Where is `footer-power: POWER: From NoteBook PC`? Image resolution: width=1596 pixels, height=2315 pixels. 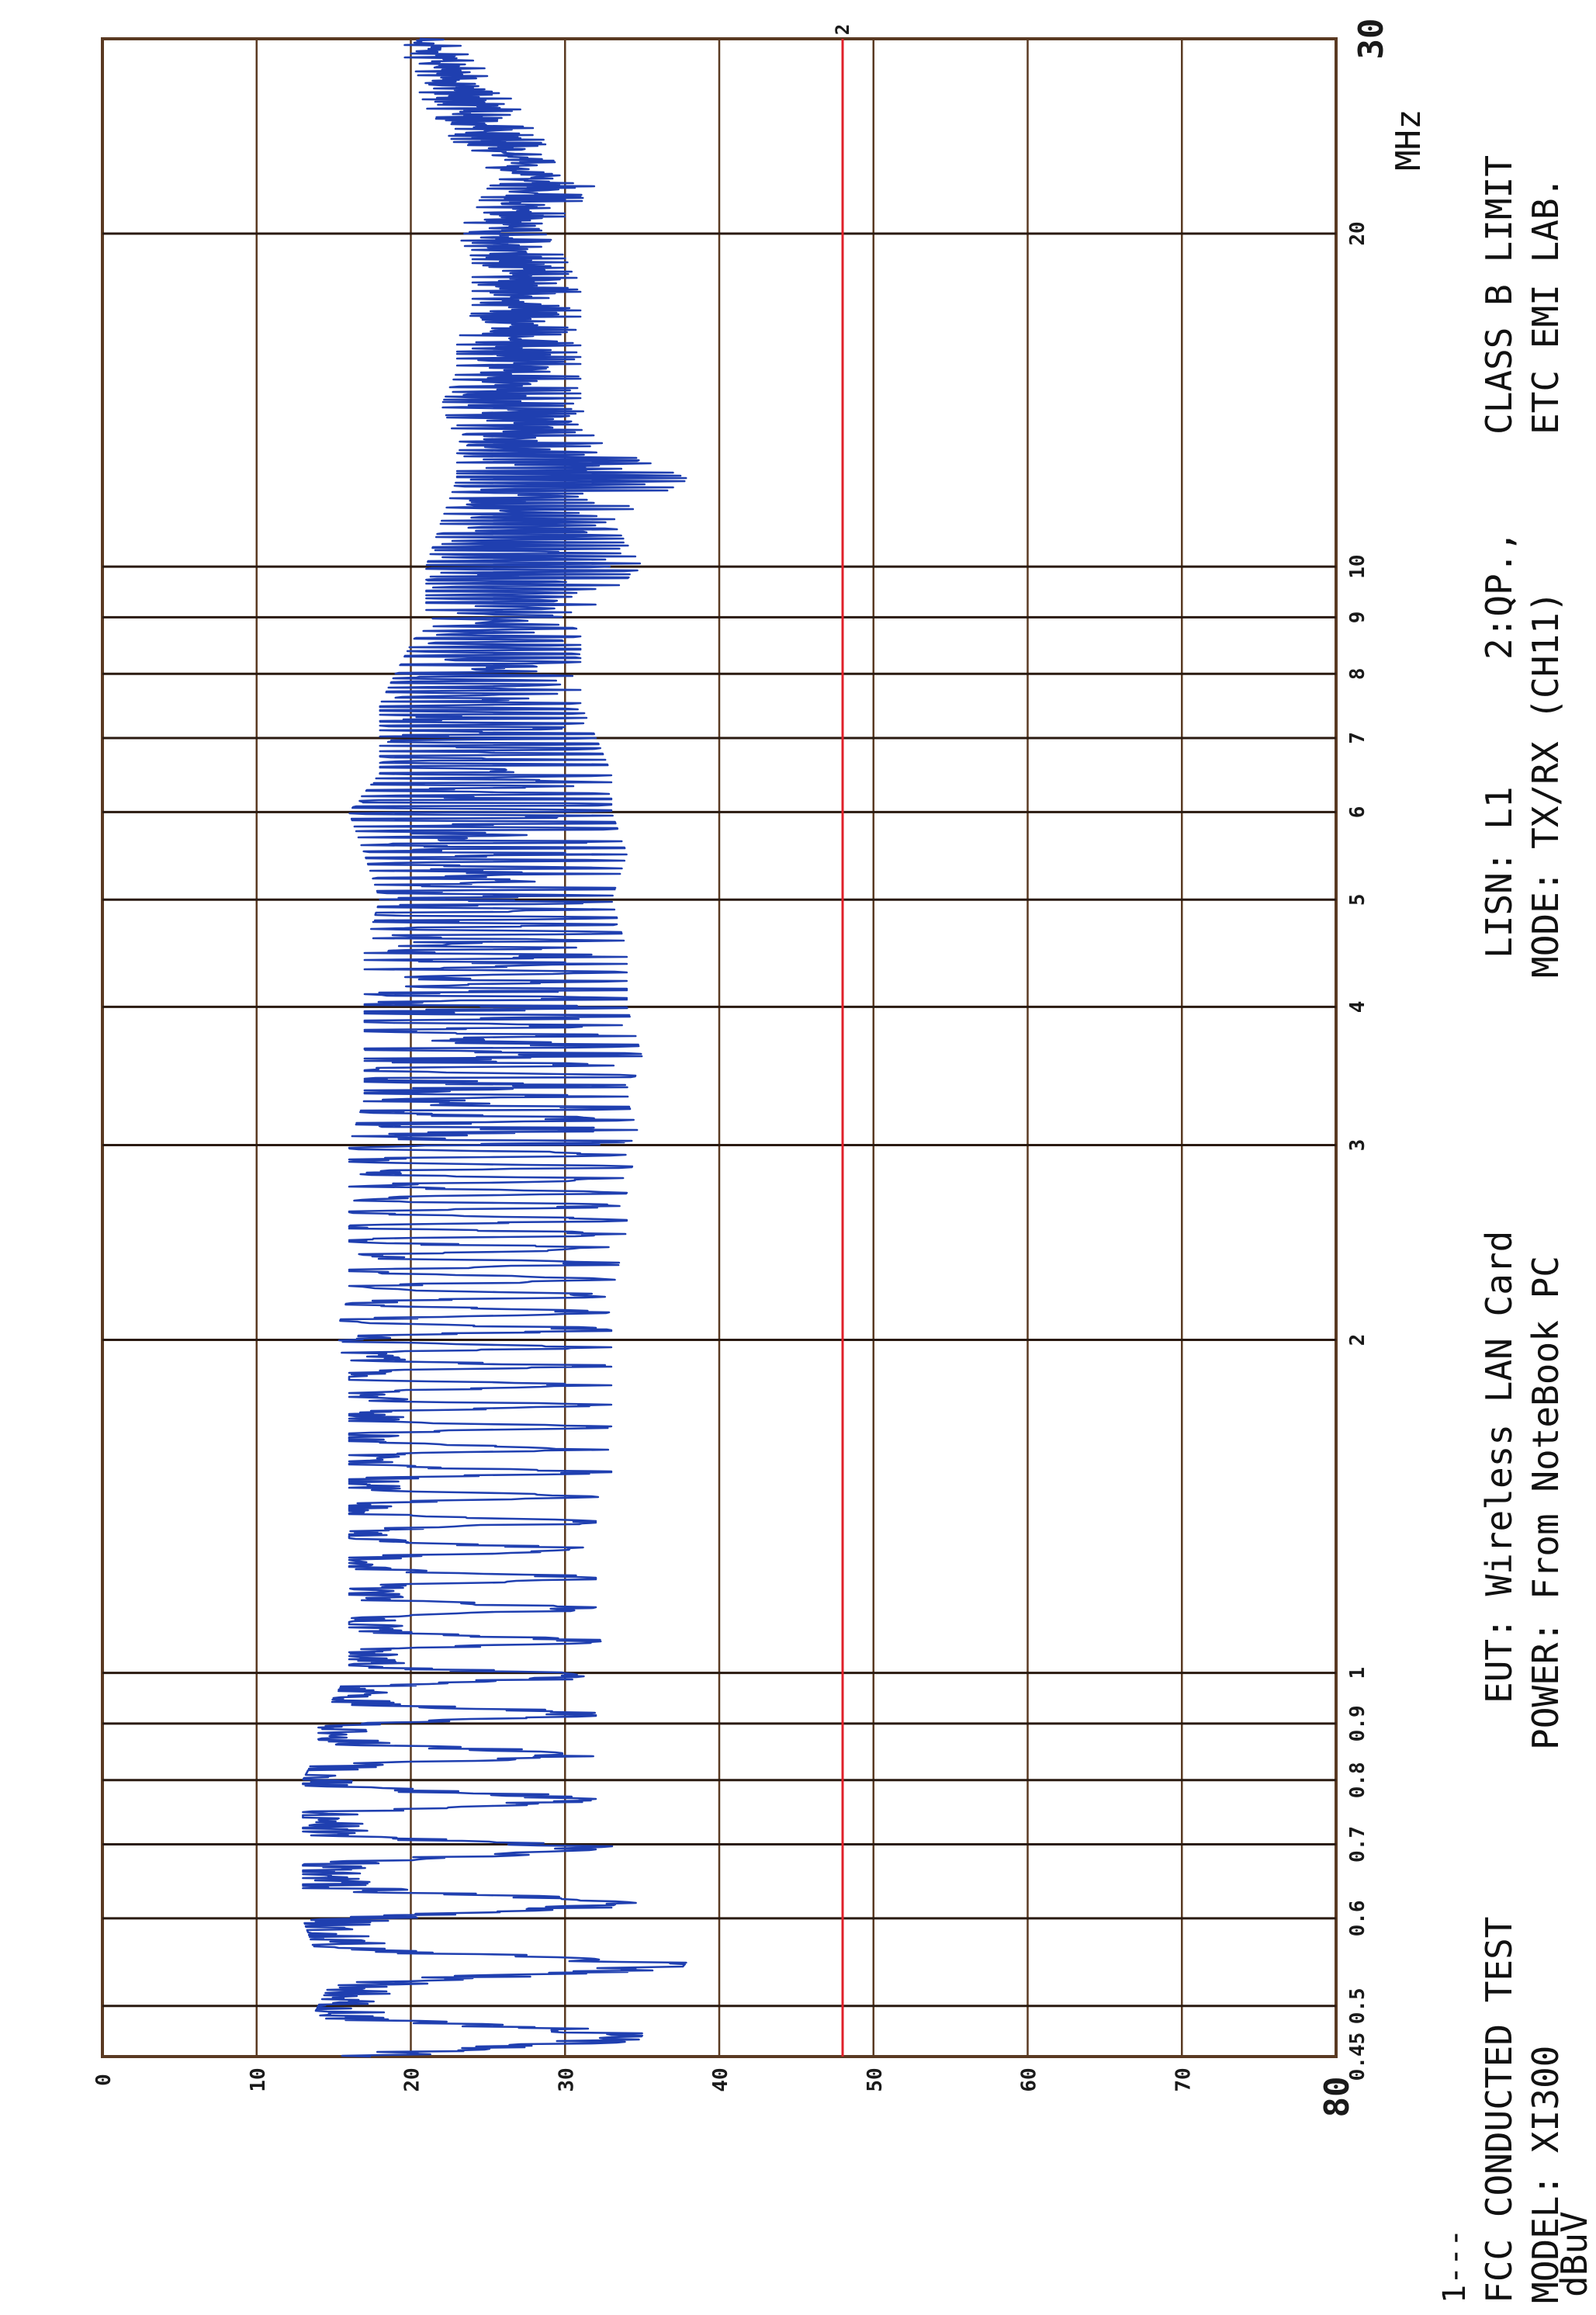
footer-power: POWER: From NoteBook PC is located at coordinates (1546, 1503).